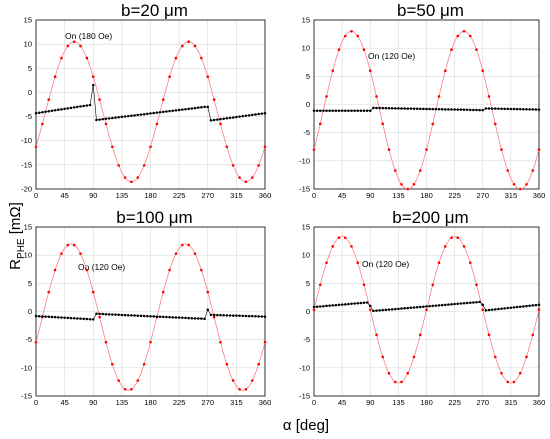 The height and width of the screenshot is (439, 550). What do you see at coordinates (30, 92) in the screenshot?
I see `y-tick-label: 0` at bounding box center [30, 92].